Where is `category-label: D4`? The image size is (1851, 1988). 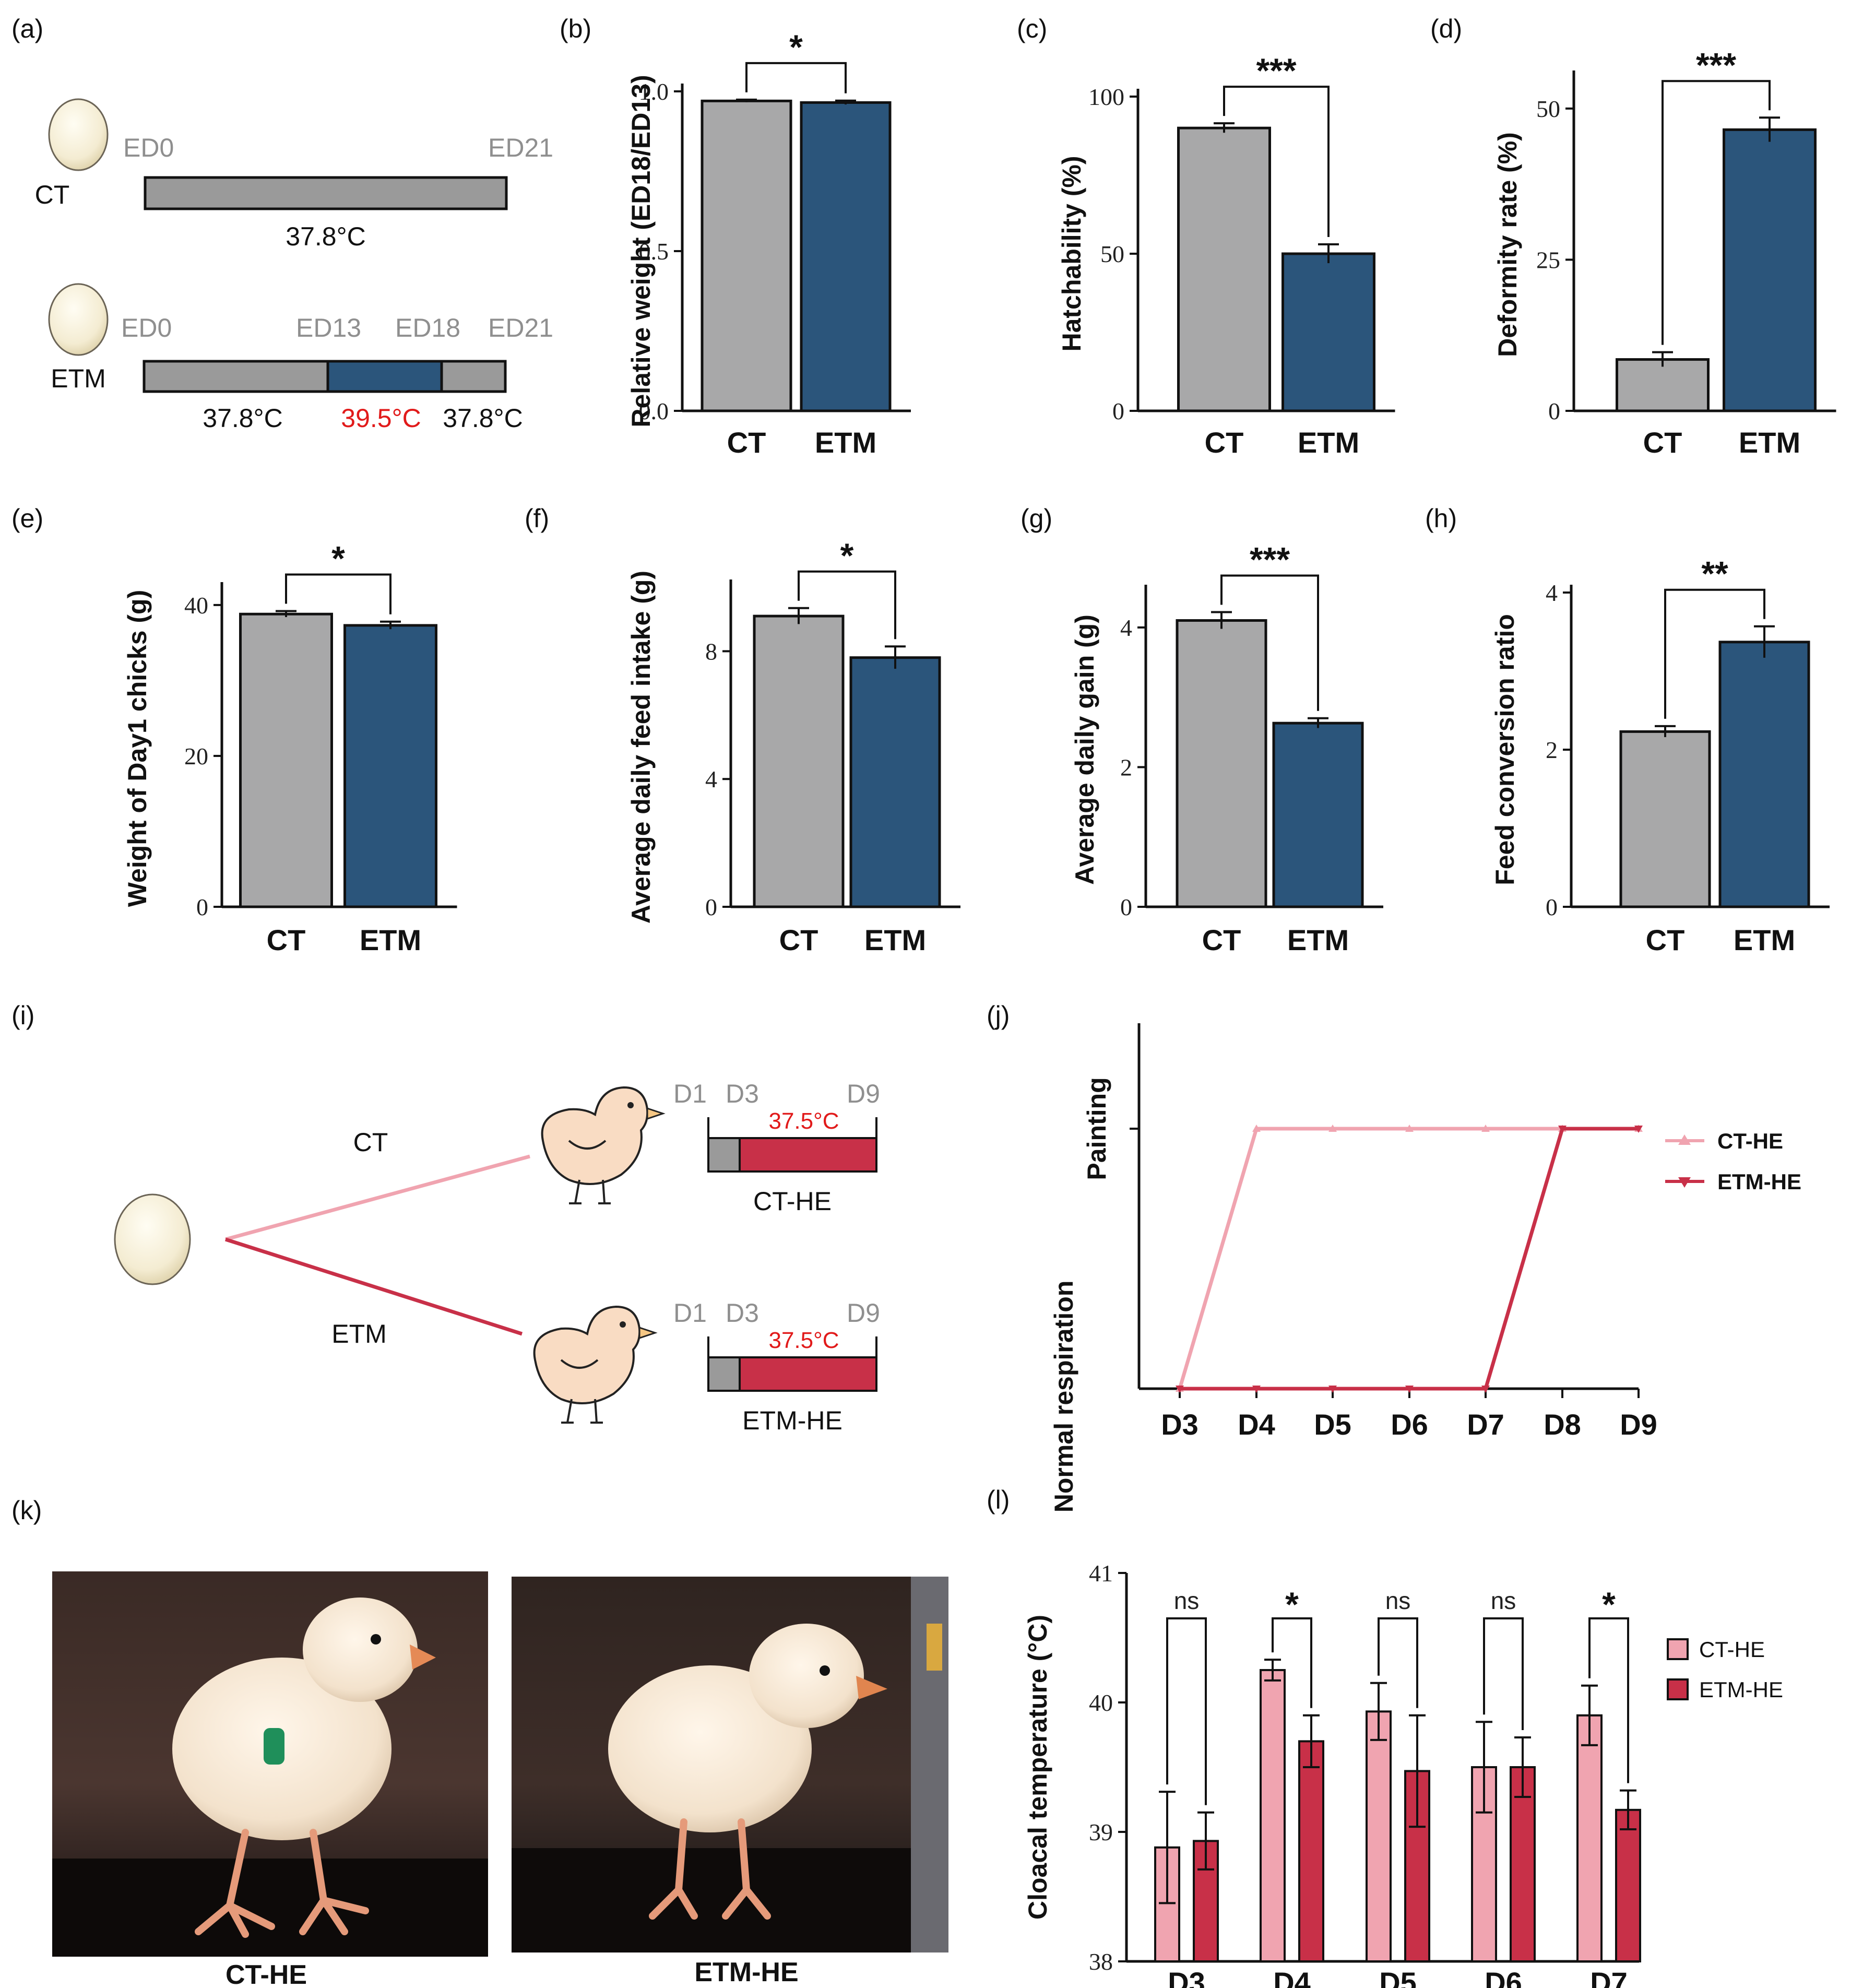 category-label: D4 is located at coordinates (1292, 1977).